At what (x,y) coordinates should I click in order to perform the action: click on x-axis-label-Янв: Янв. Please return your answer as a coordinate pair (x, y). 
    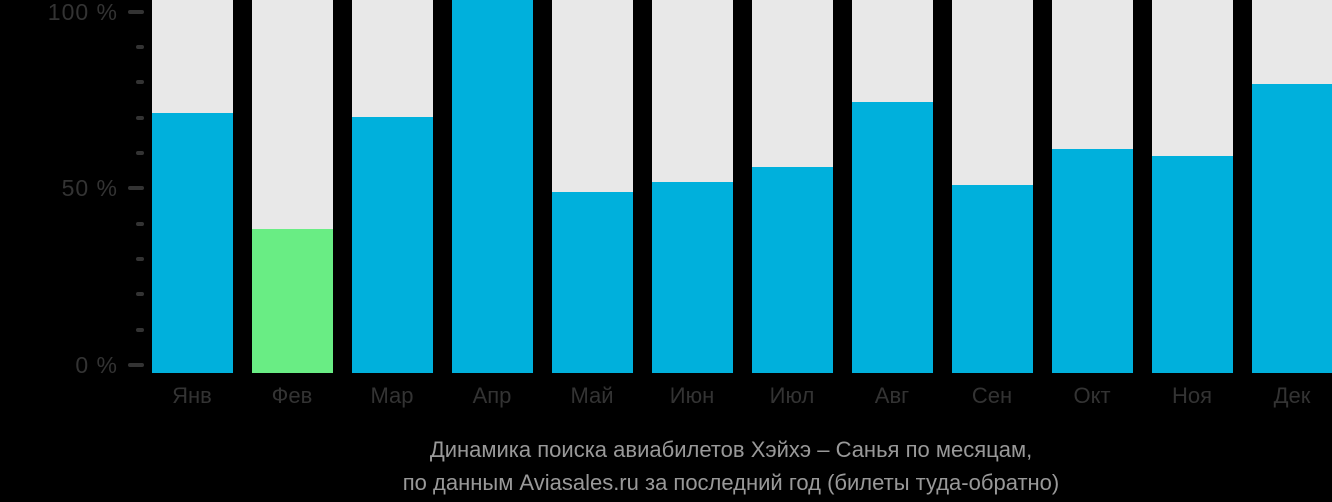
    Looking at the image, I should click on (192, 395).